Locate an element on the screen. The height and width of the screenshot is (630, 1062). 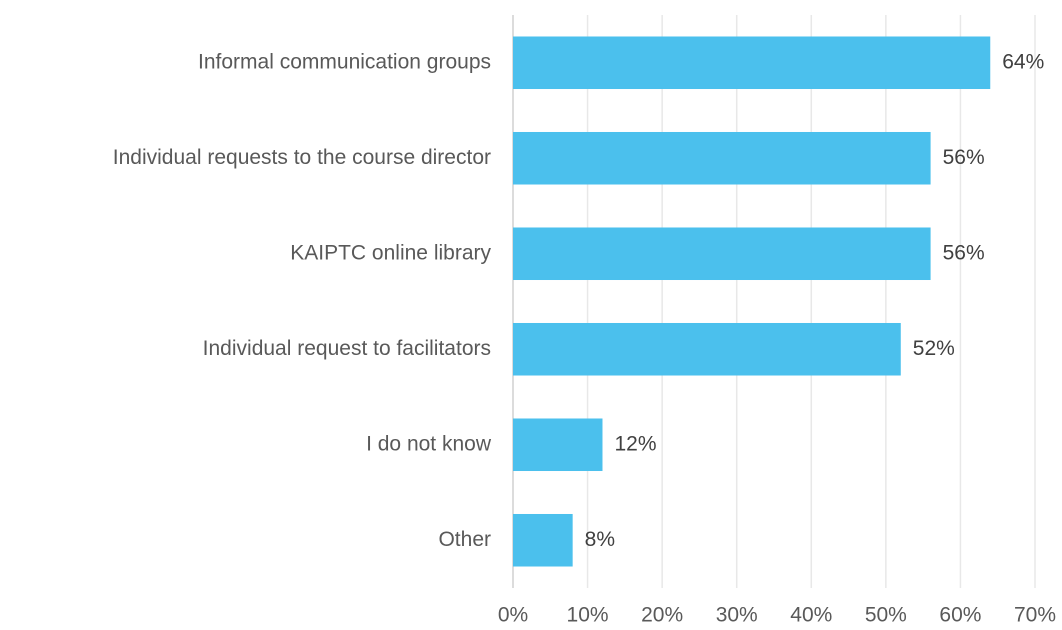
x-tick-label: 10% is located at coordinates (588, 615).